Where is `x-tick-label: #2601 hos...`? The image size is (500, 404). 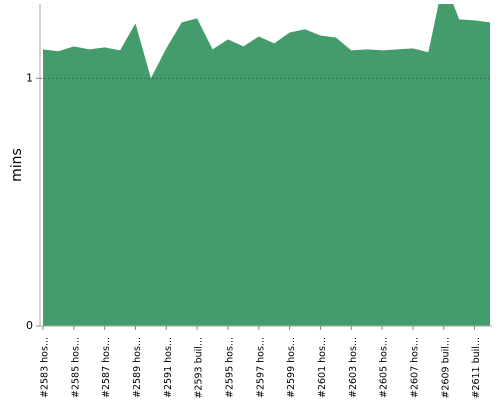 x-tick-label: #2601 hos... is located at coordinates (322, 367).